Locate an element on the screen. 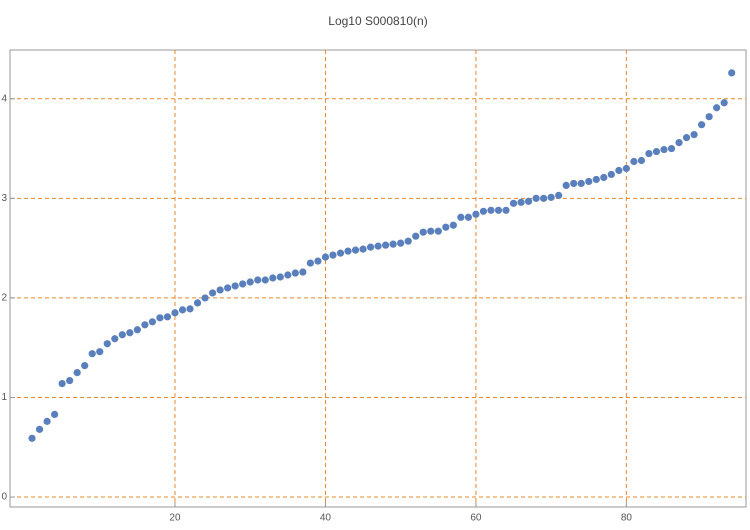  y-tick-label: 1 is located at coordinates (4, 397).